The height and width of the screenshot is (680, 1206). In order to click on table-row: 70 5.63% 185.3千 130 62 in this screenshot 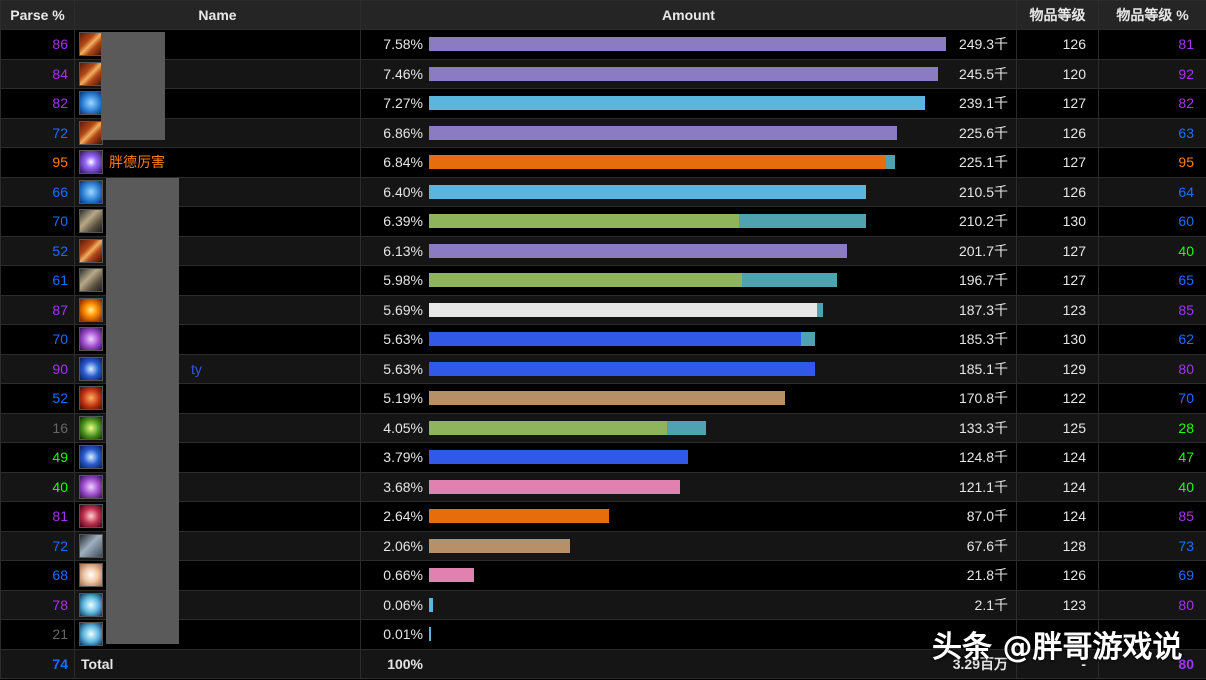, I will do `click(603, 339)`.